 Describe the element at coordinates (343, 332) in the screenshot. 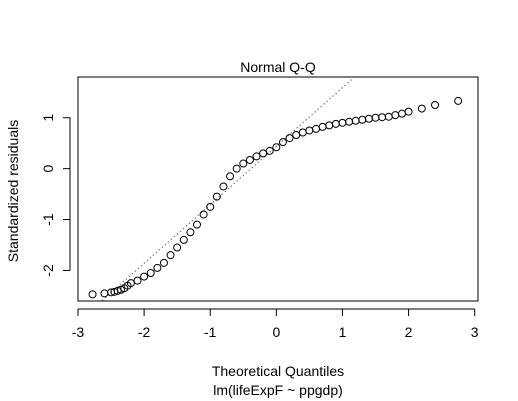

I see `x-tick-label: 1` at that location.